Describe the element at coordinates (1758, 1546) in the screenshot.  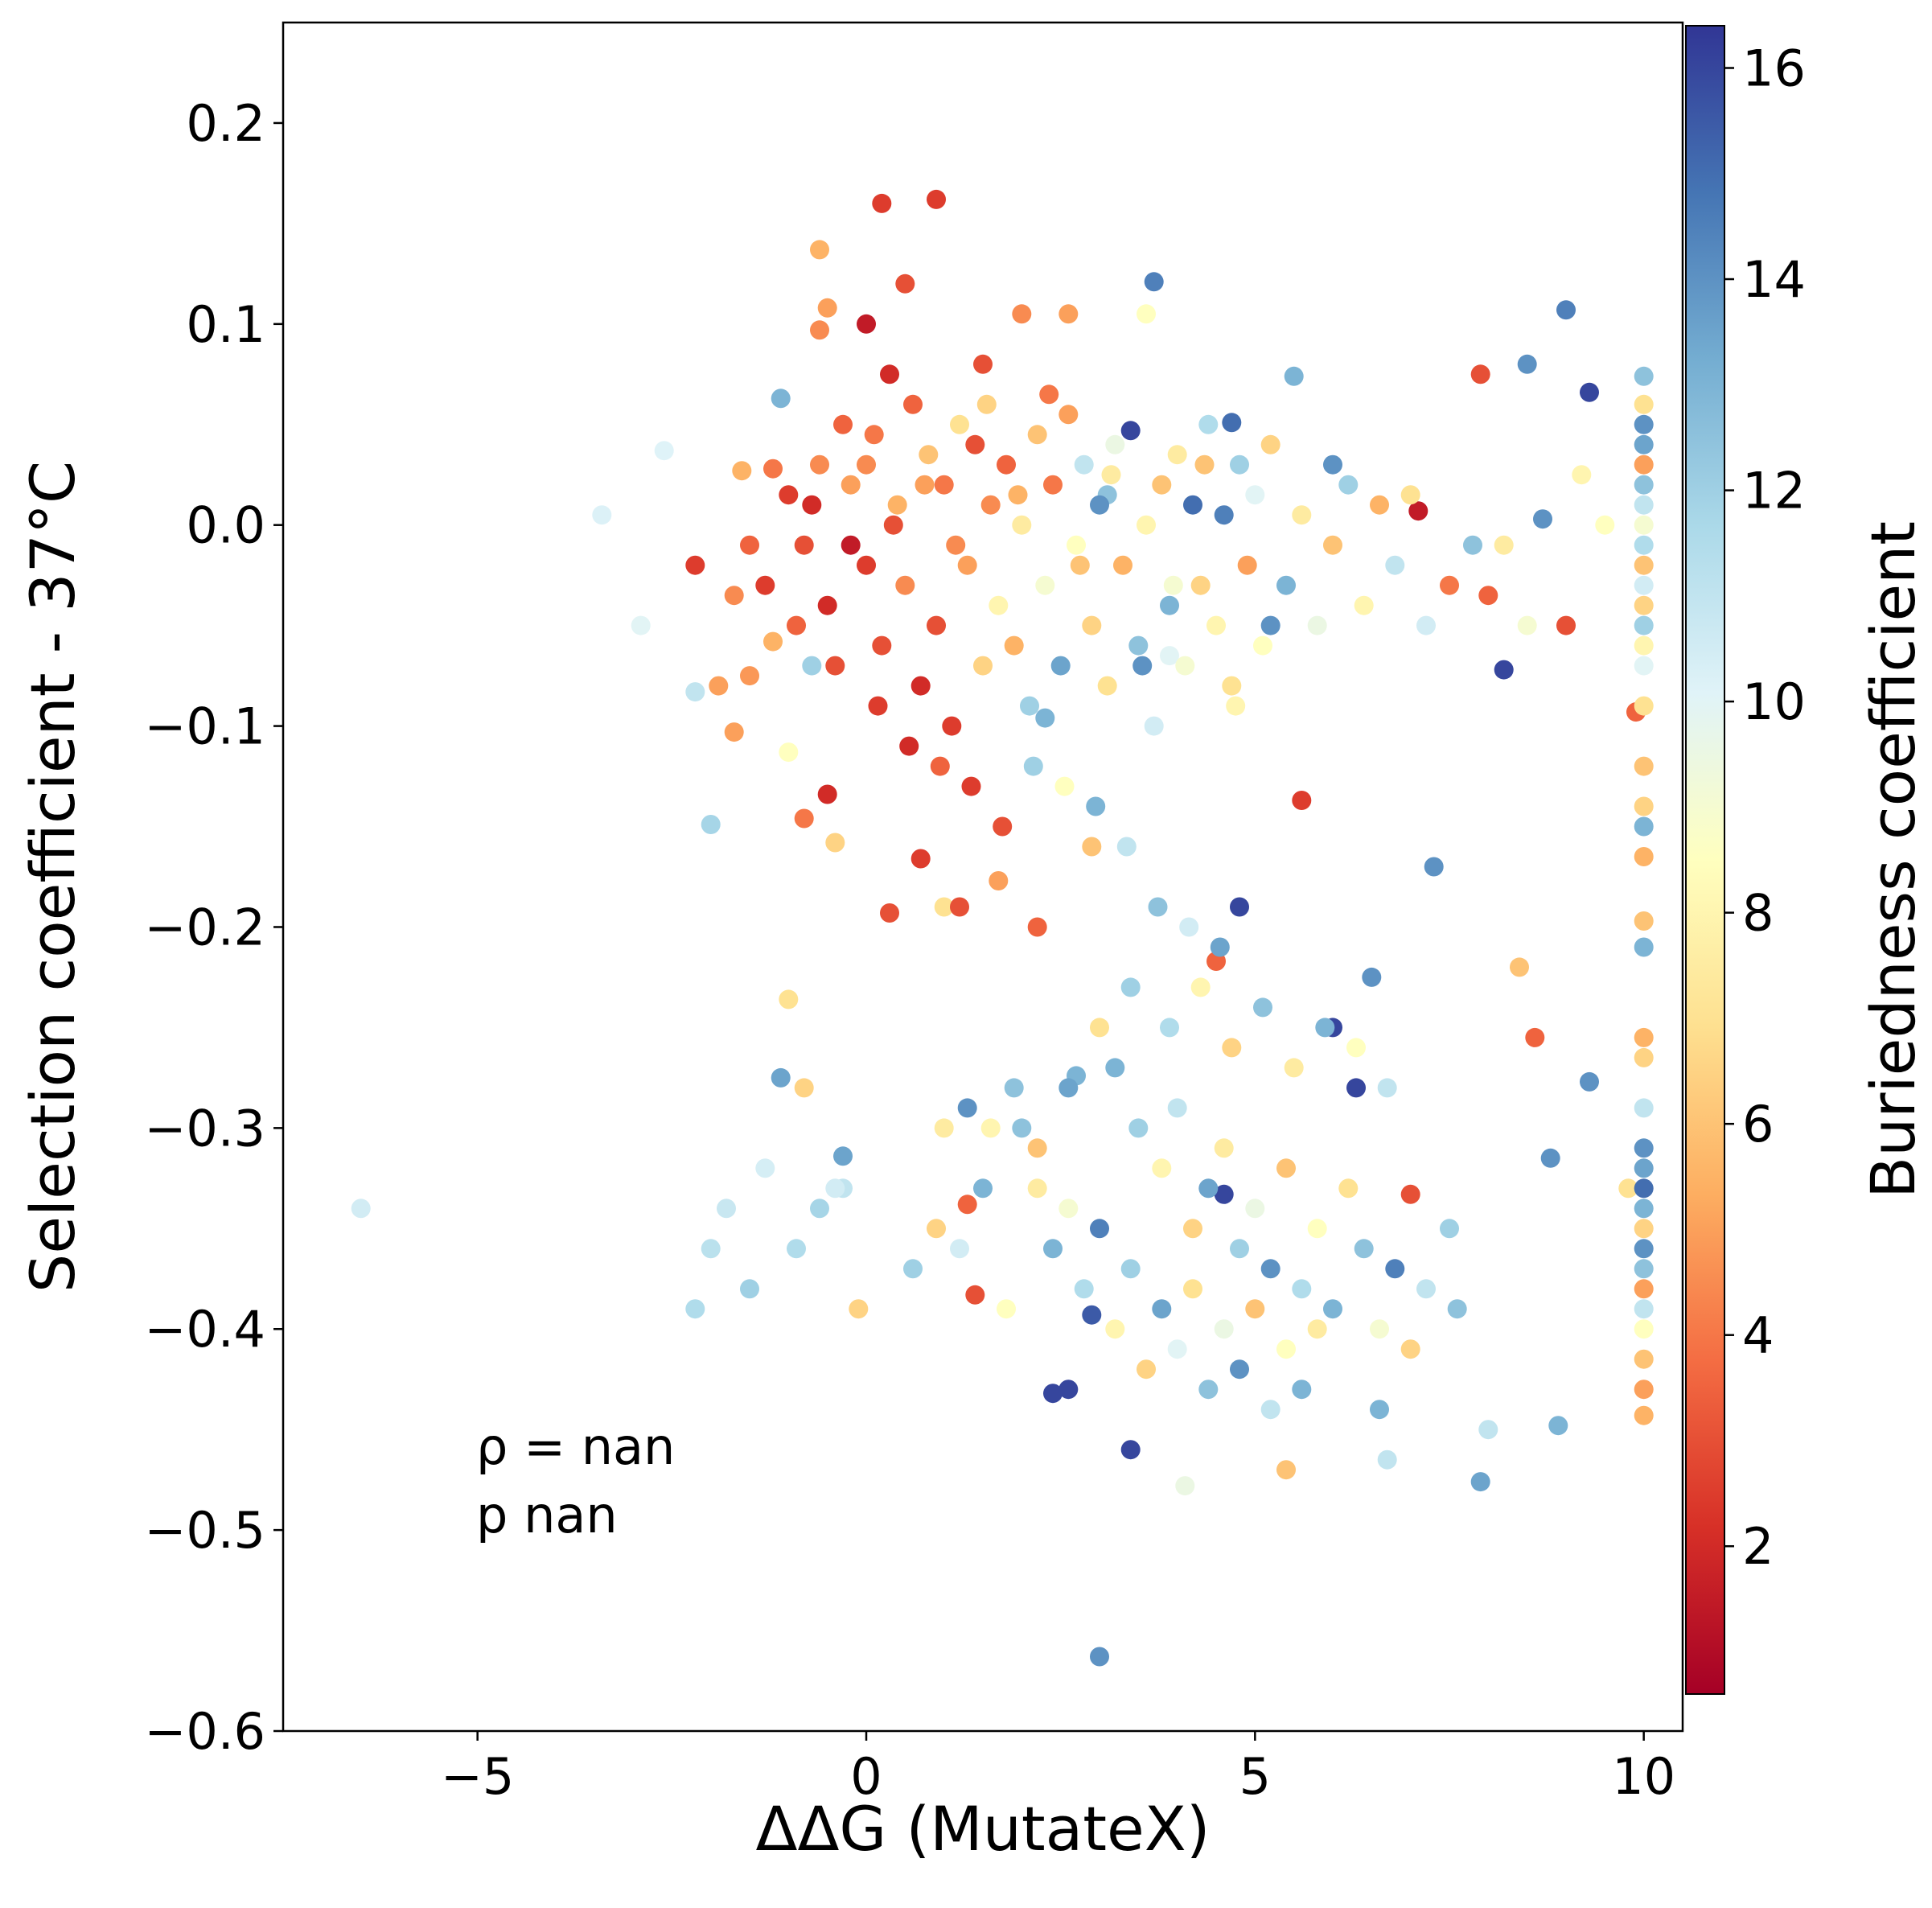
I see `colorbar-tick-label: 2` at that location.